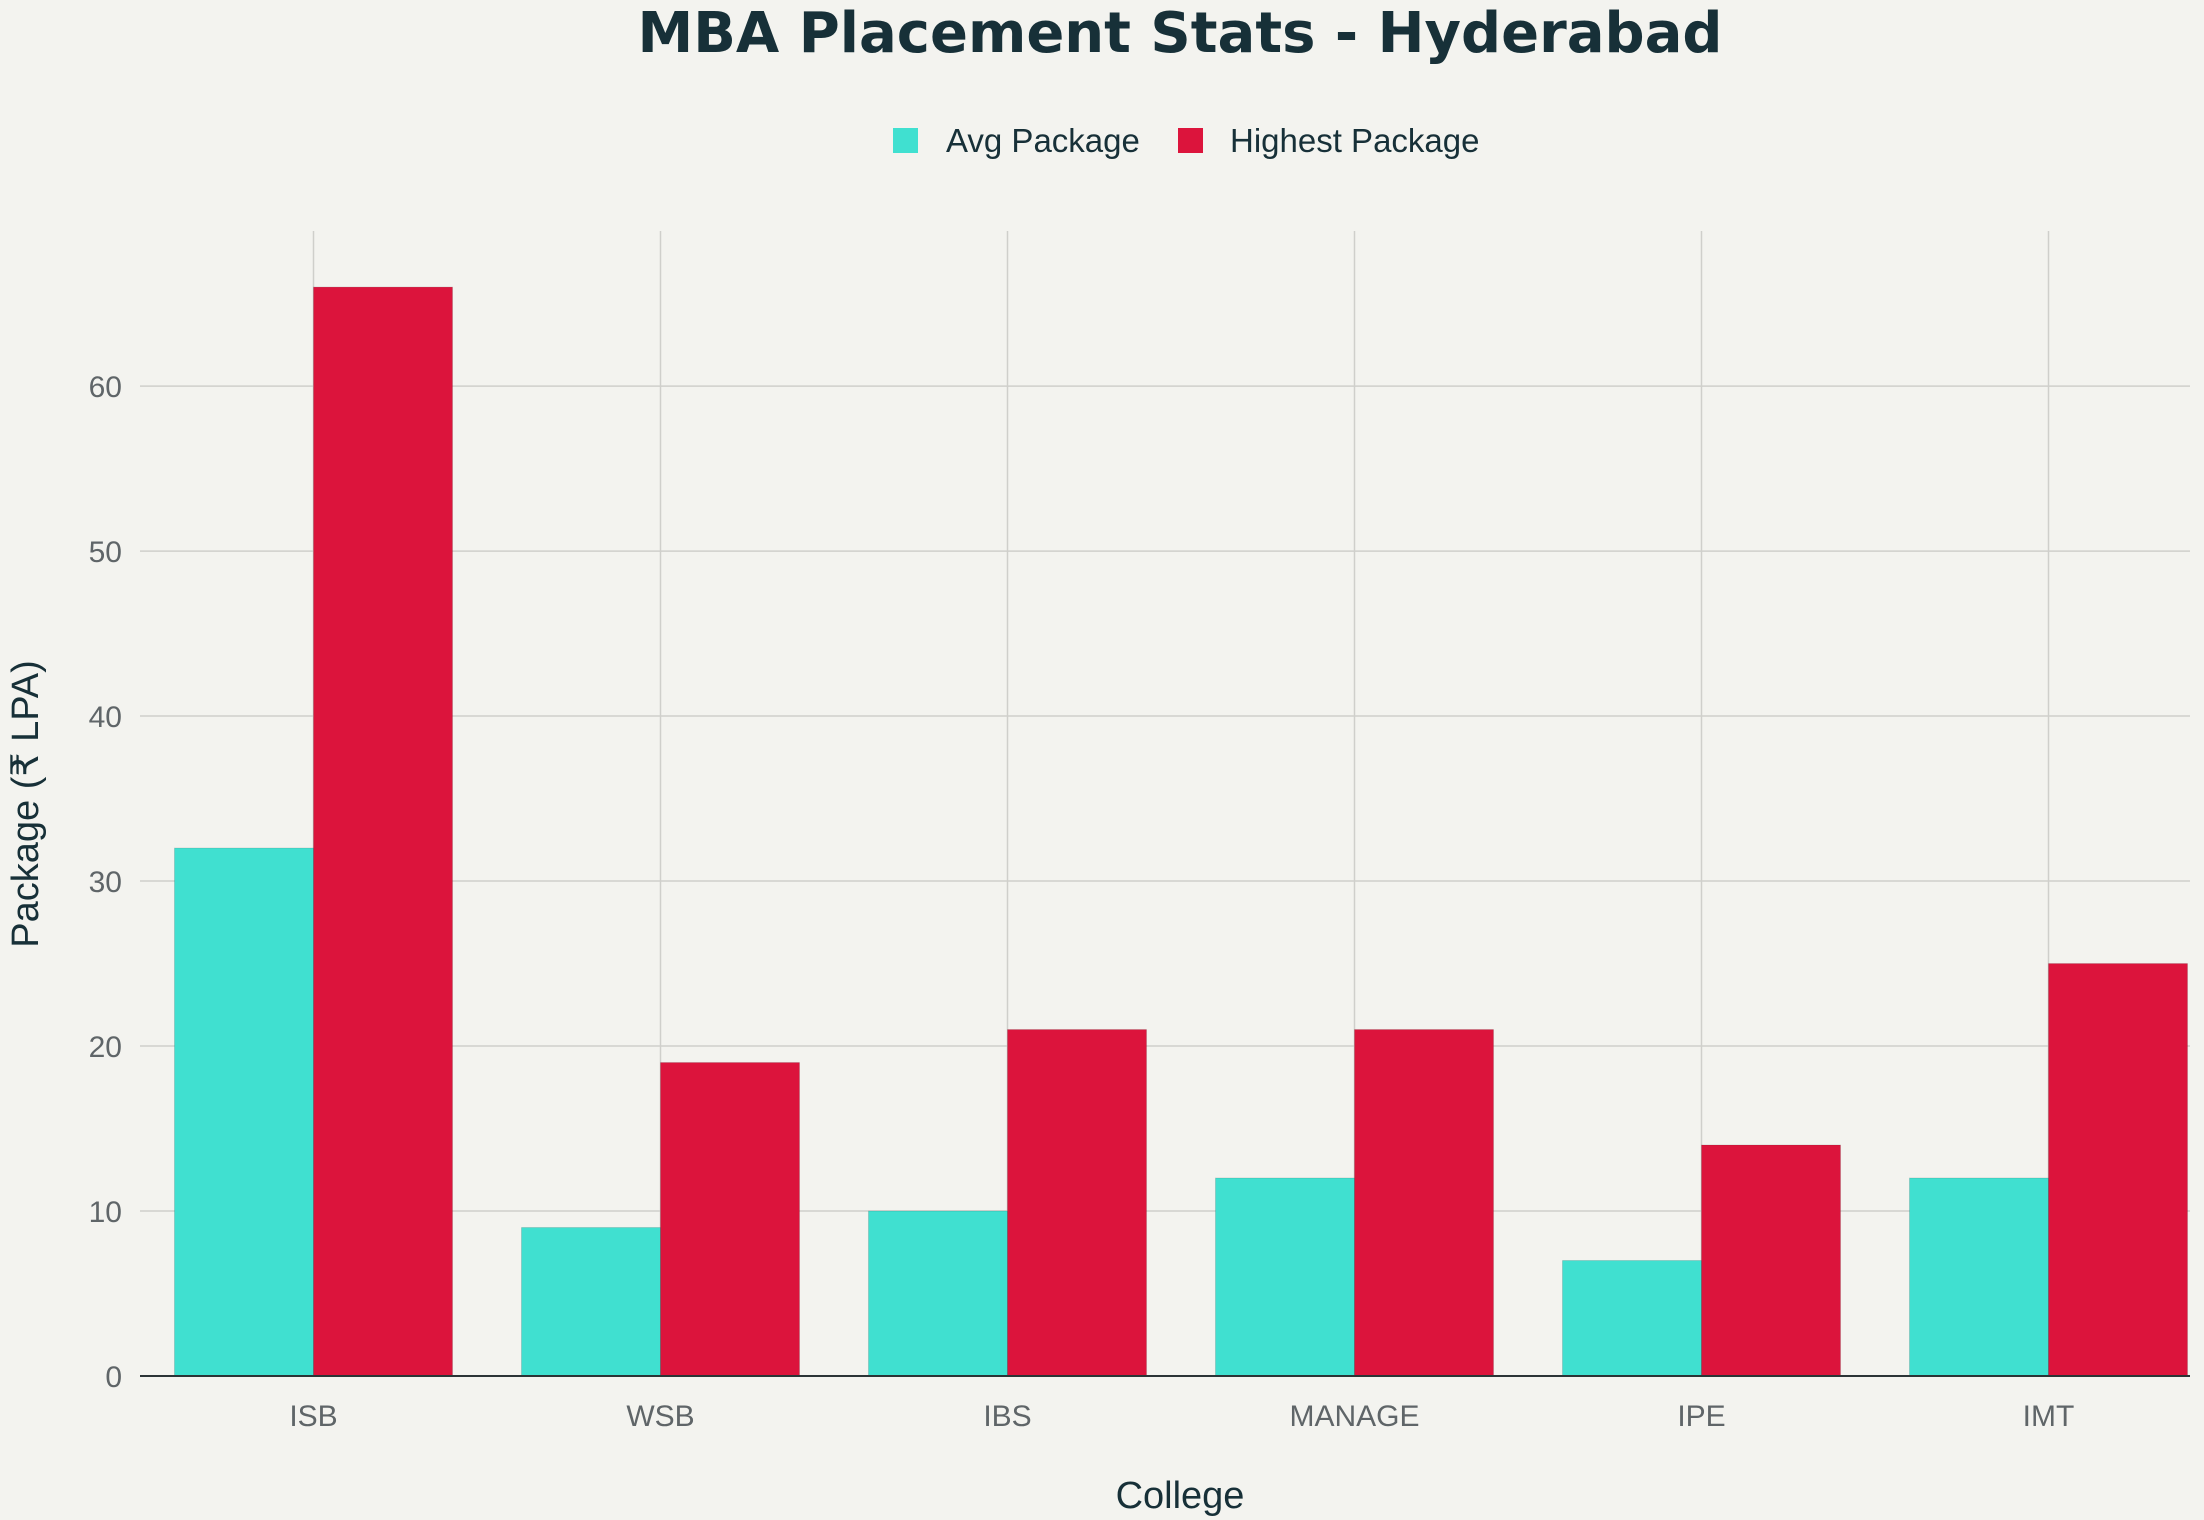  I want to click on bar-highest-package-wsb, so click(730, 1219).